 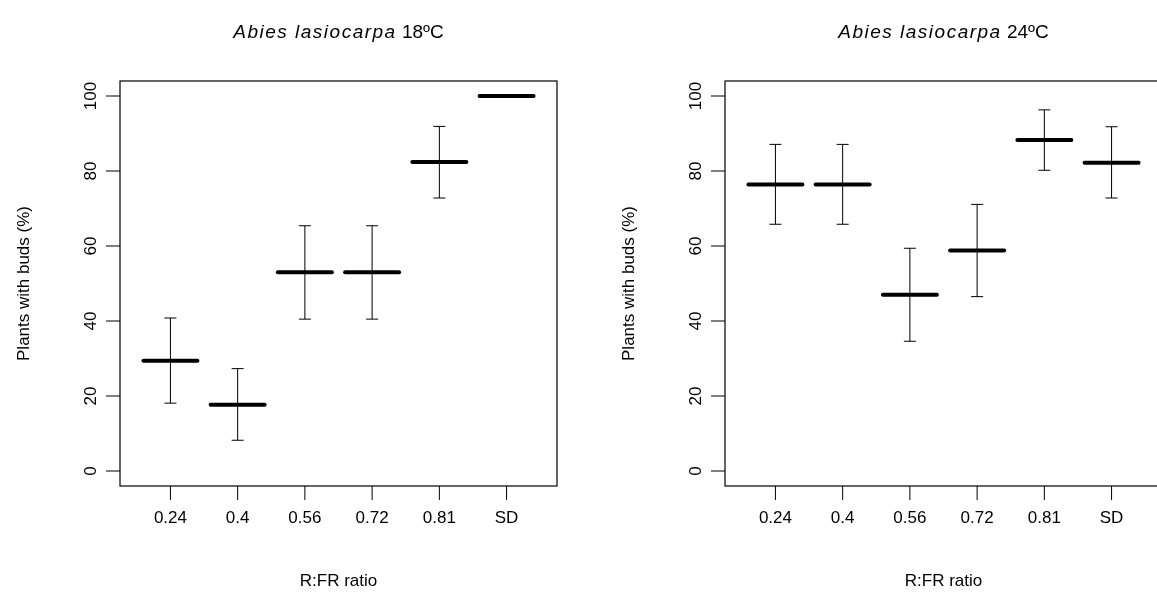 I want to click on chart-title: Abies lasiocarpa 24ºC, so click(x=943, y=31).